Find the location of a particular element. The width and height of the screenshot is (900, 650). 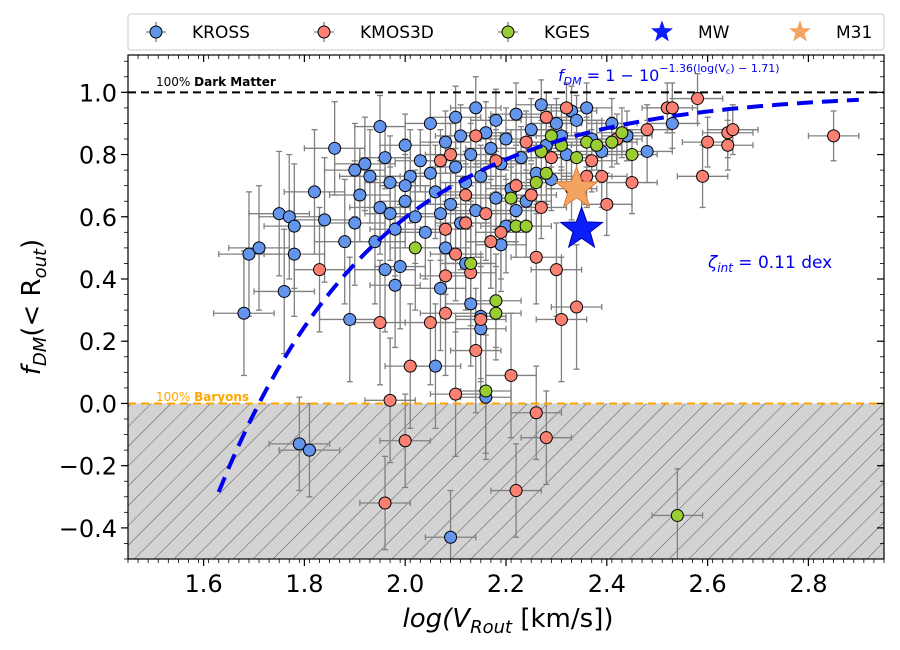

y-tick-label-4: 0.4 is located at coordinates (98, 280).